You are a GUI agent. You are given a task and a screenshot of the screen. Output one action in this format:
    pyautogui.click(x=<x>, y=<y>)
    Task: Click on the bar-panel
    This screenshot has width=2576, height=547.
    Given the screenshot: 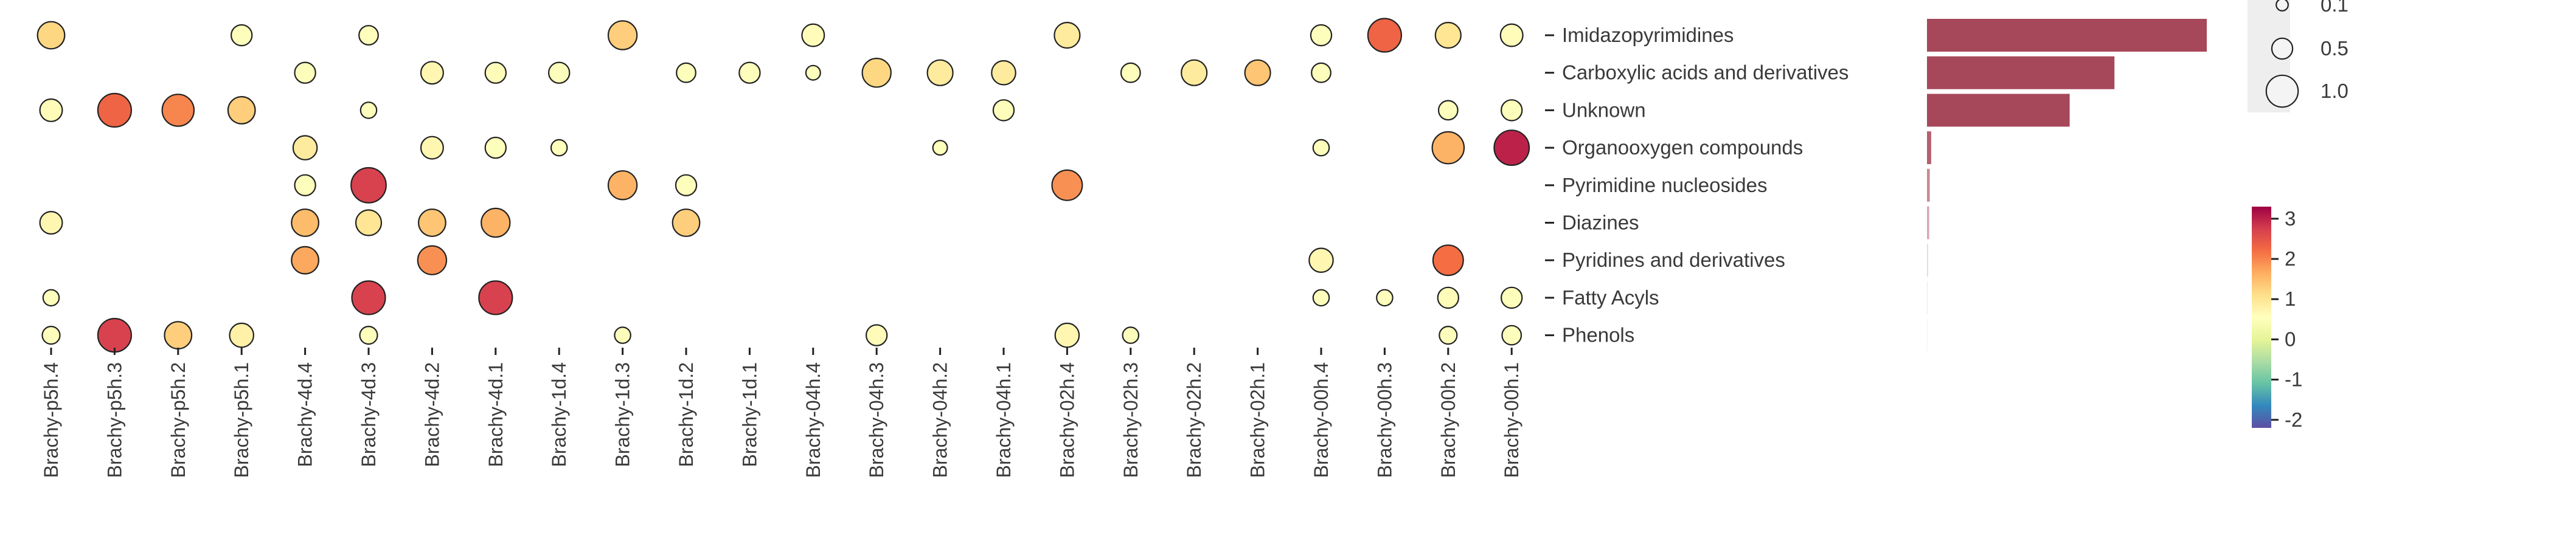 What is the action you would take?
    pyautogui.click(x=2067, y=185)
    